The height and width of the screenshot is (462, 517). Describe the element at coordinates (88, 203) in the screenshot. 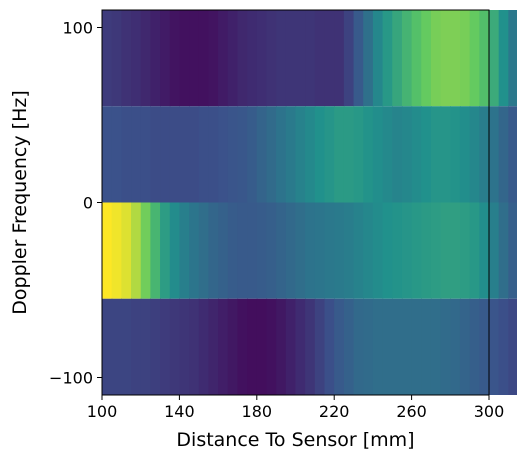

I see `y-tick-label: 0` at that location.